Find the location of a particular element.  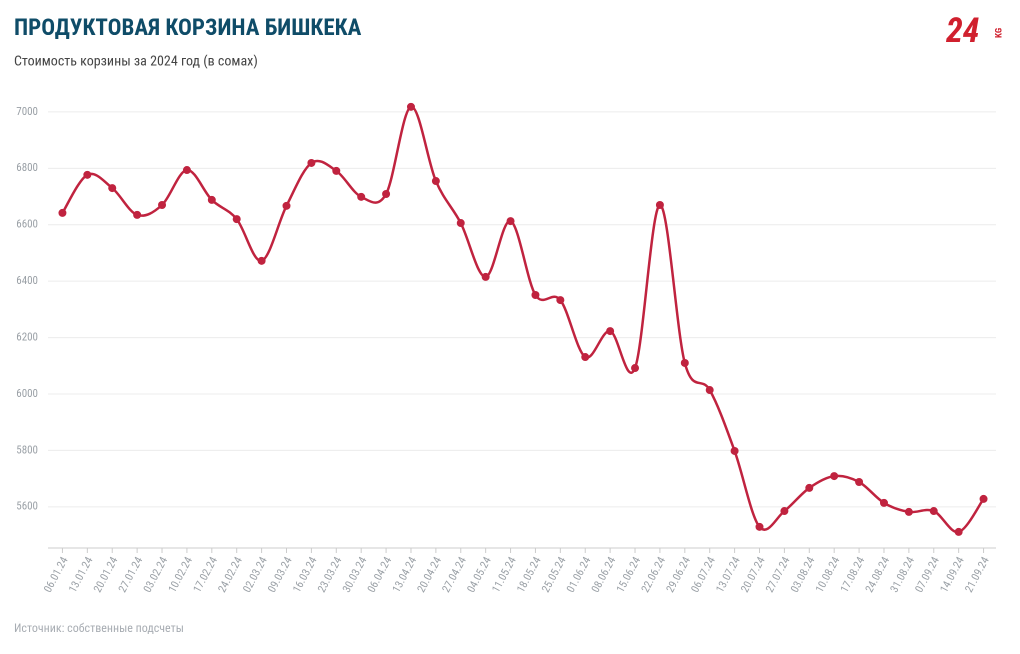

y-tick-label: 6600 is located at coordinates (27, 224).